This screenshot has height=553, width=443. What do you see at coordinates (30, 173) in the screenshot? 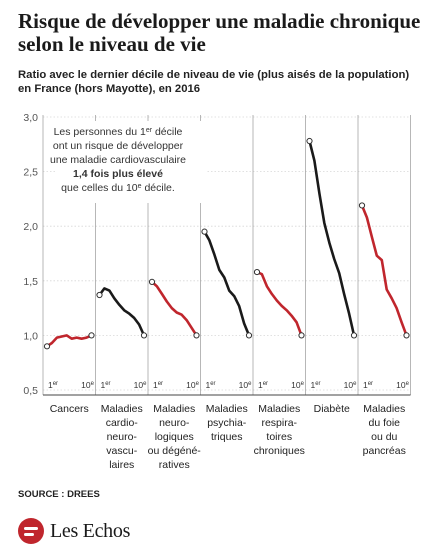
I see `y-tick-label: 2,5` at bounding box center [30, 173].